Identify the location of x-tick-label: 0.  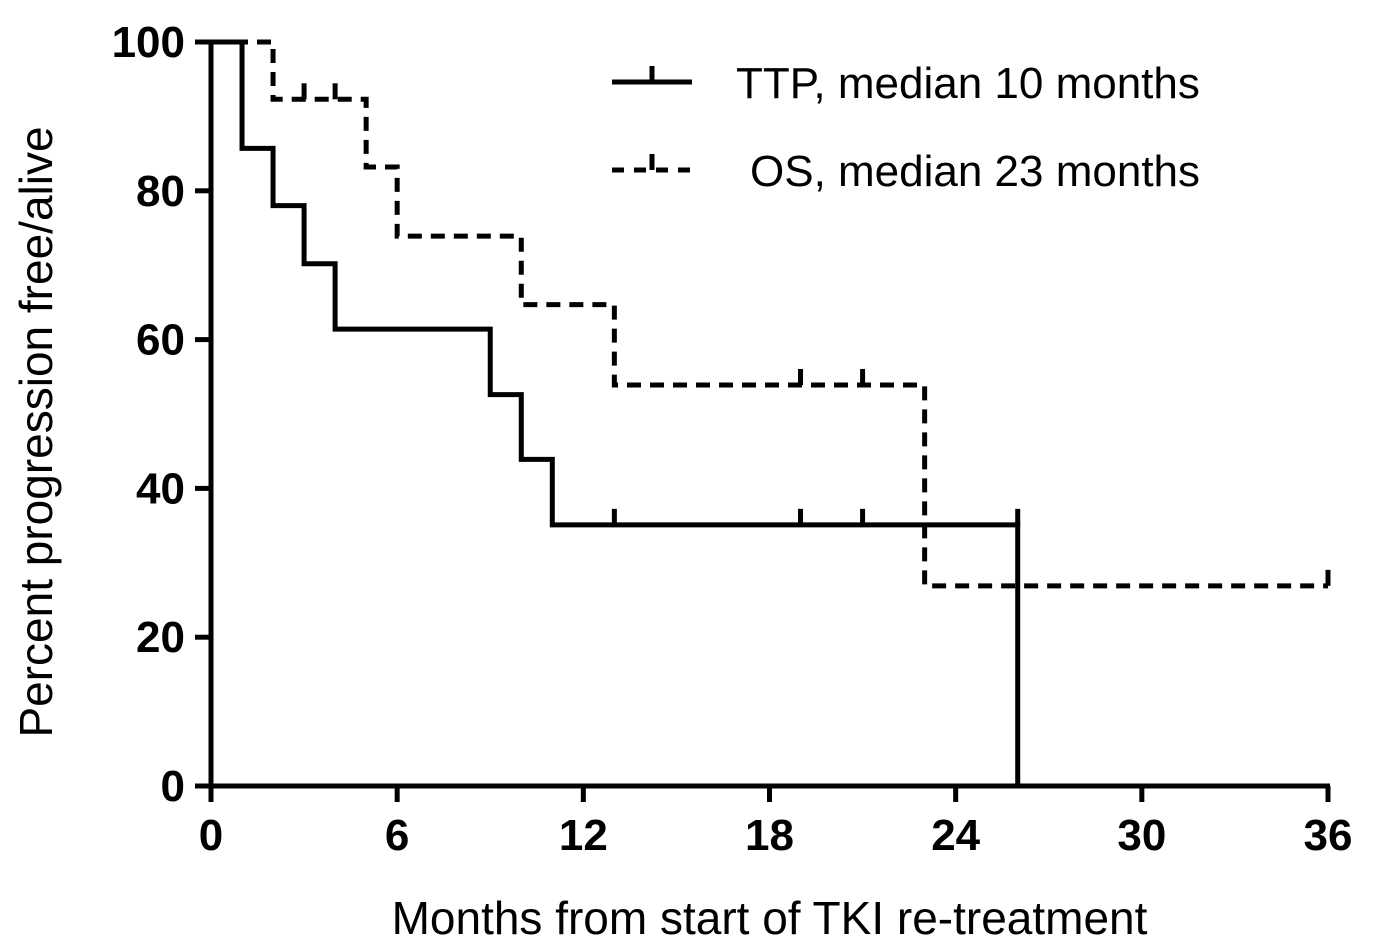
(211, 835).